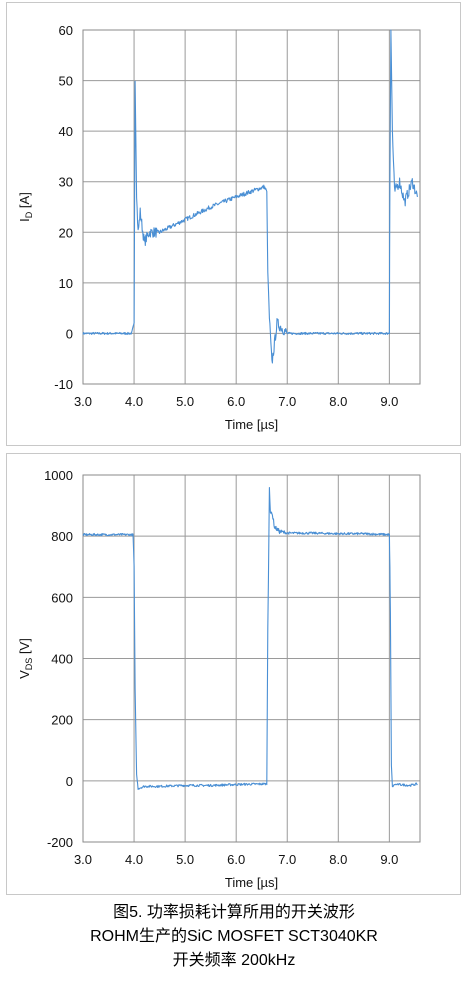 The image size is (468, 1004). What do you see at coordinates (66, 30) in the screenshot?
I see `y-tick-label: 60` at bounding box center [66, 30].